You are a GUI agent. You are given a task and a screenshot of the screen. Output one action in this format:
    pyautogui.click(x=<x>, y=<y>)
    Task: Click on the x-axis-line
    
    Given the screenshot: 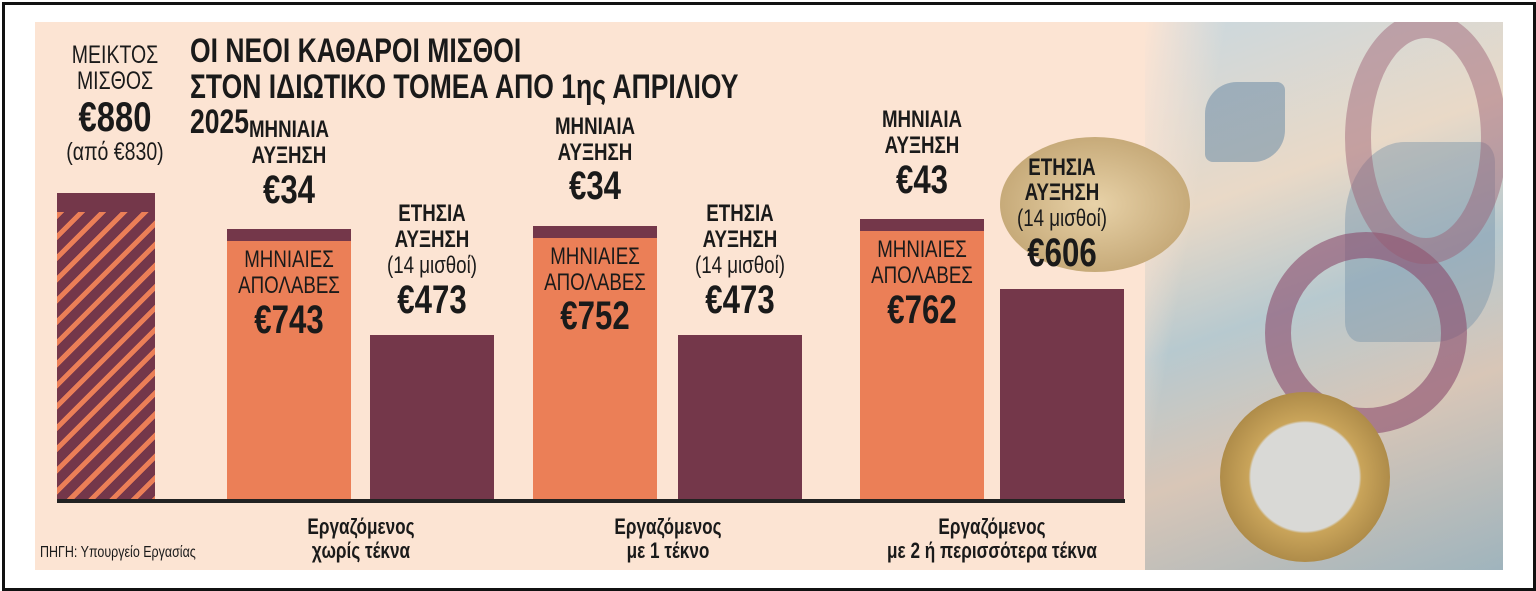 What is the action you would take?
    pyautogui.click(x=591, y=501)
    